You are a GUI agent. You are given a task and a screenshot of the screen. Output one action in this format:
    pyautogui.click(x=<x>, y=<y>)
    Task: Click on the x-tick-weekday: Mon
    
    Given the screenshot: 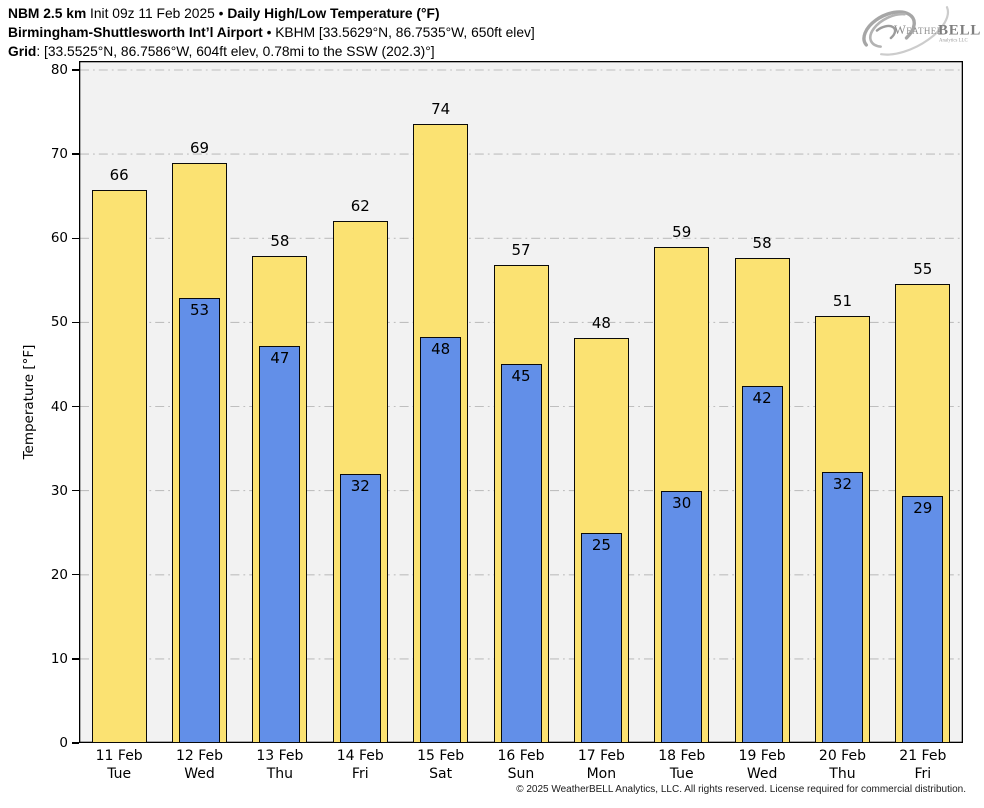 What is the action you would take?
    pyautogui.click(x=601, y=774)
    